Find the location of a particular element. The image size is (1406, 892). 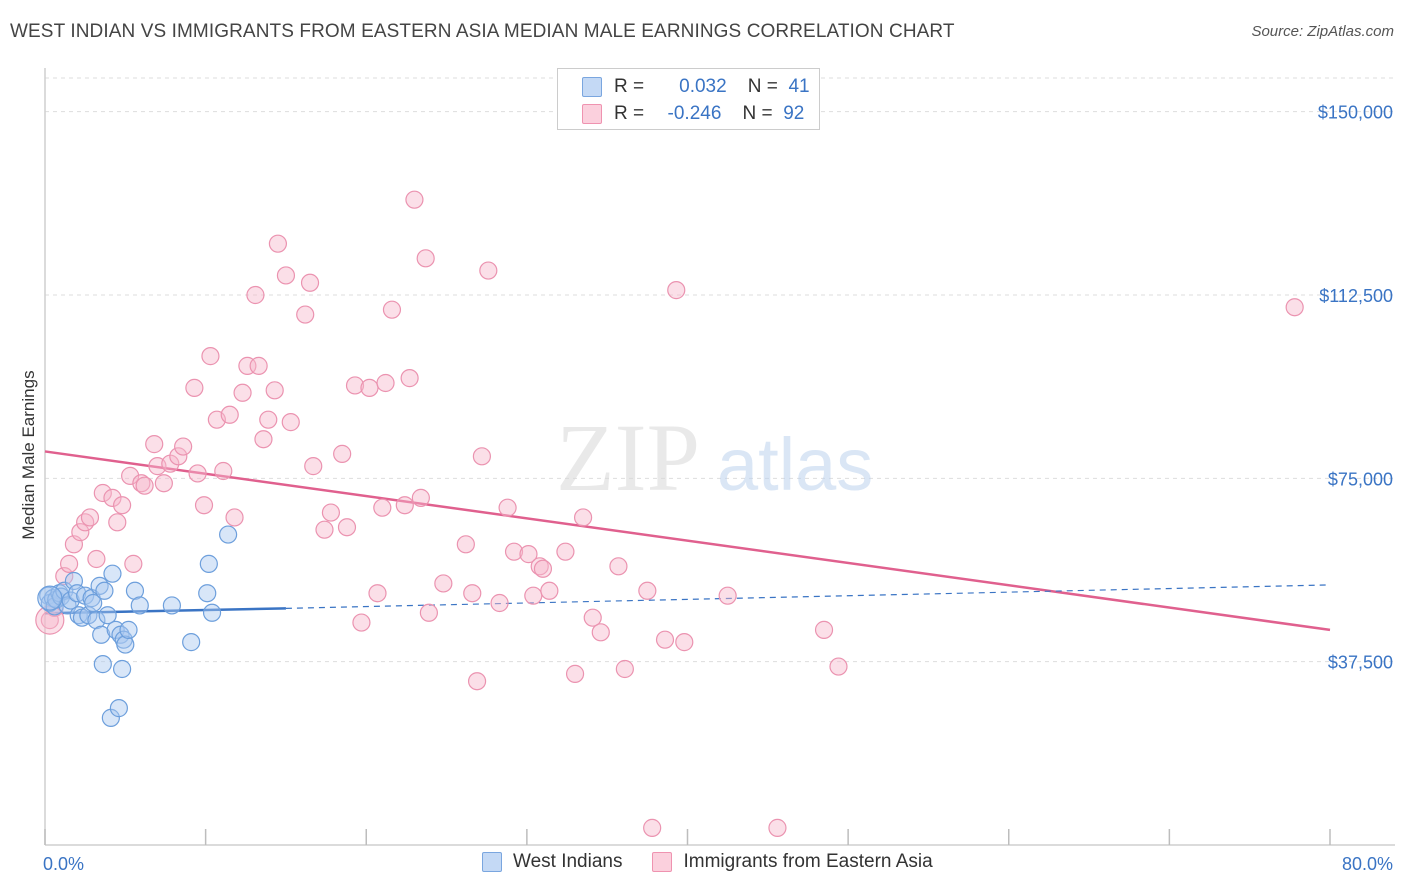

legend-swatch-pink is located at coordinates (662, 862).